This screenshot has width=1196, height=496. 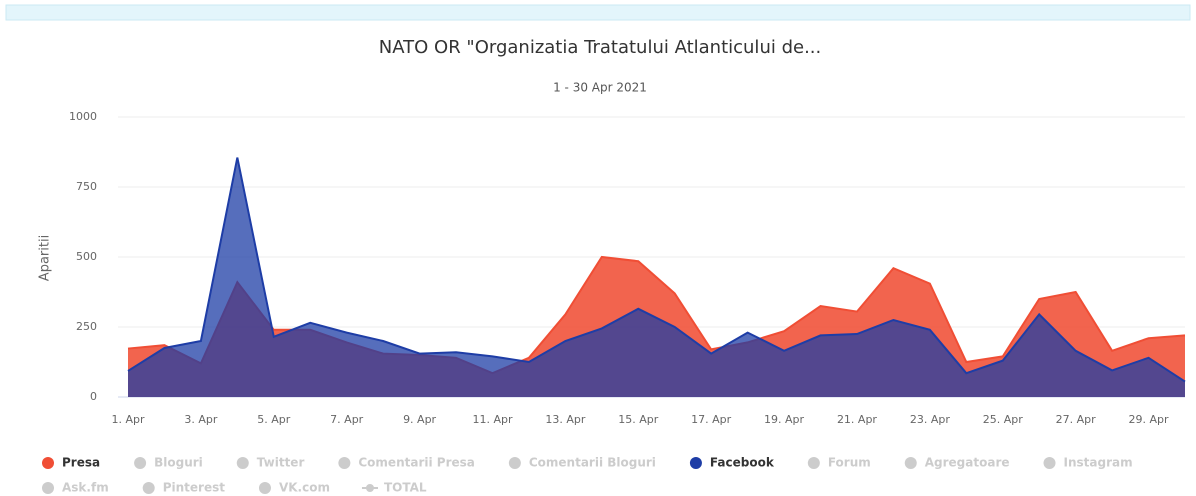 What do you see at coordinates (1076, 419) in the screenshot?
I see `x-tick-label: 27. Apr` at bounding box center [1076, 419].